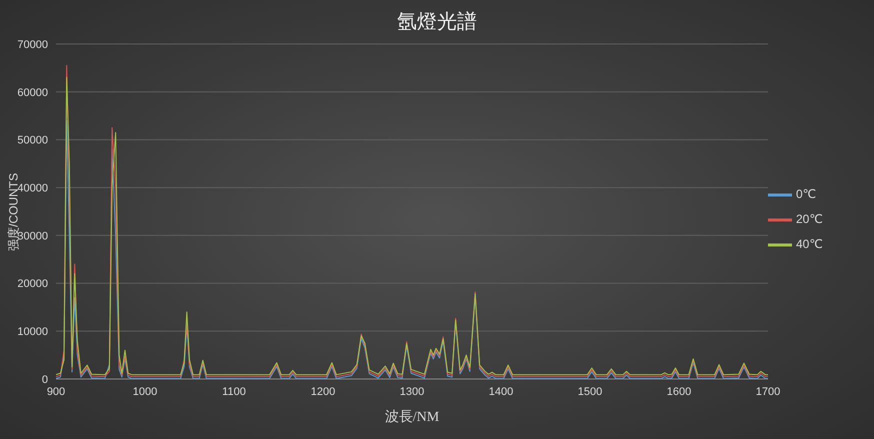 This screenshot has height=439, width=874. What do you see at coordinates (412, 392) in the screenshot?
I see `x-tick-label: 1300` at bounding box center [412, 392].